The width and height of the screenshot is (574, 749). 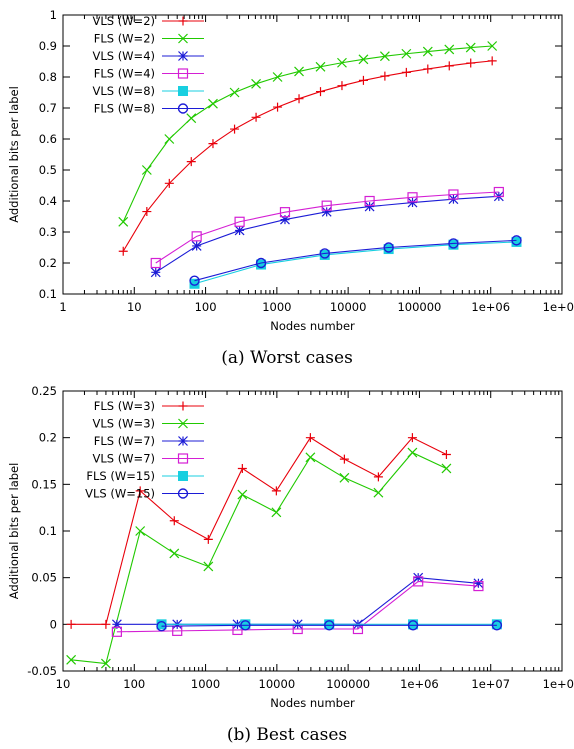 I want to click on legend-entry-1: VLS (W=3), so click(x=148, y=424).